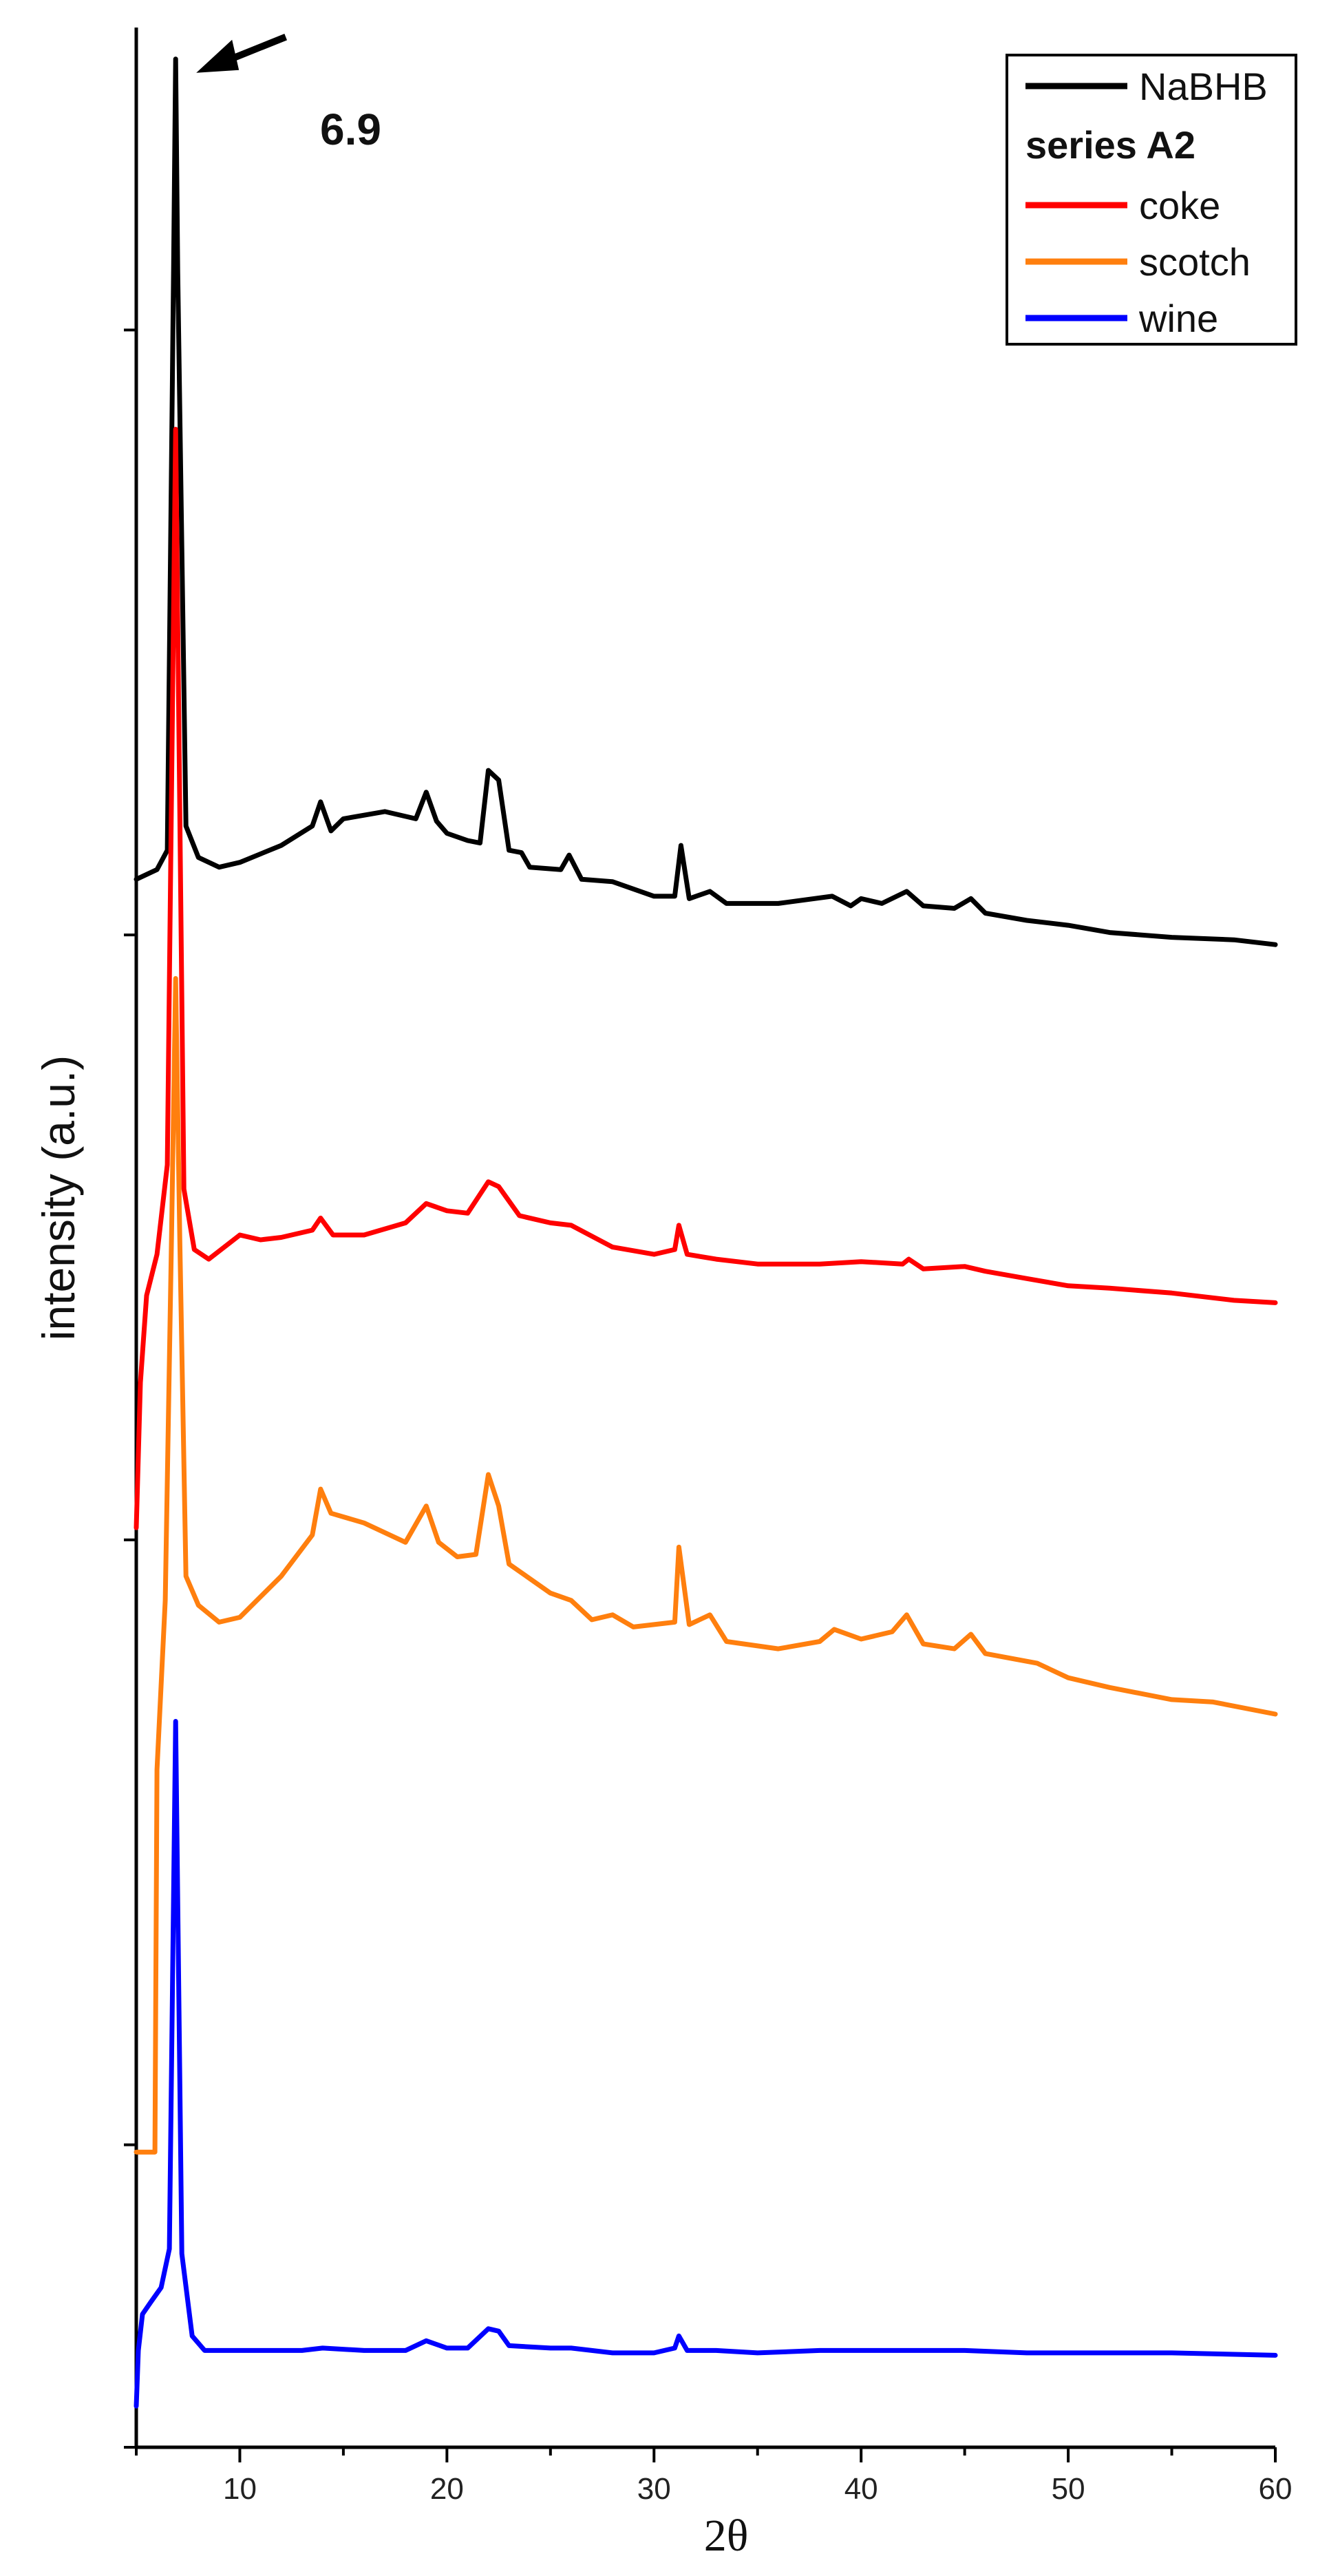  What do you see at coordinates (1068, 2489) in the screenshot?
I see `x-tick-label: 50` at bounding box center [1068, 2489].